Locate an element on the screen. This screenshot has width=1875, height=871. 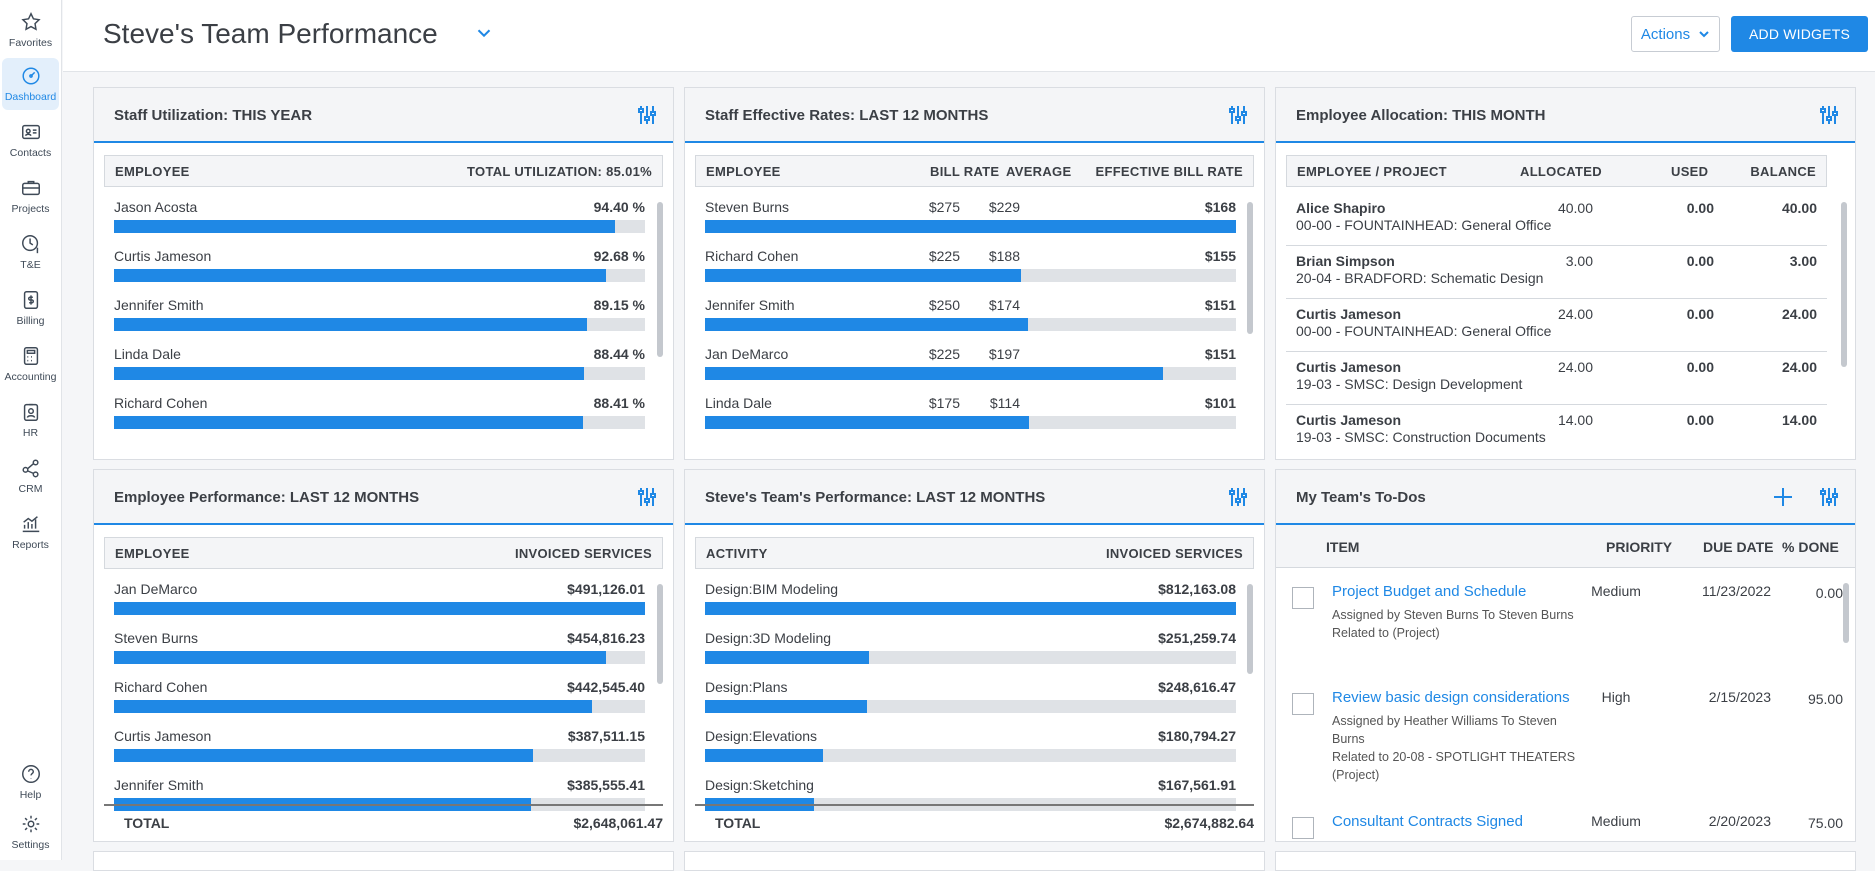
row-name: Design:Elevations is located at coordinates (761, 736).